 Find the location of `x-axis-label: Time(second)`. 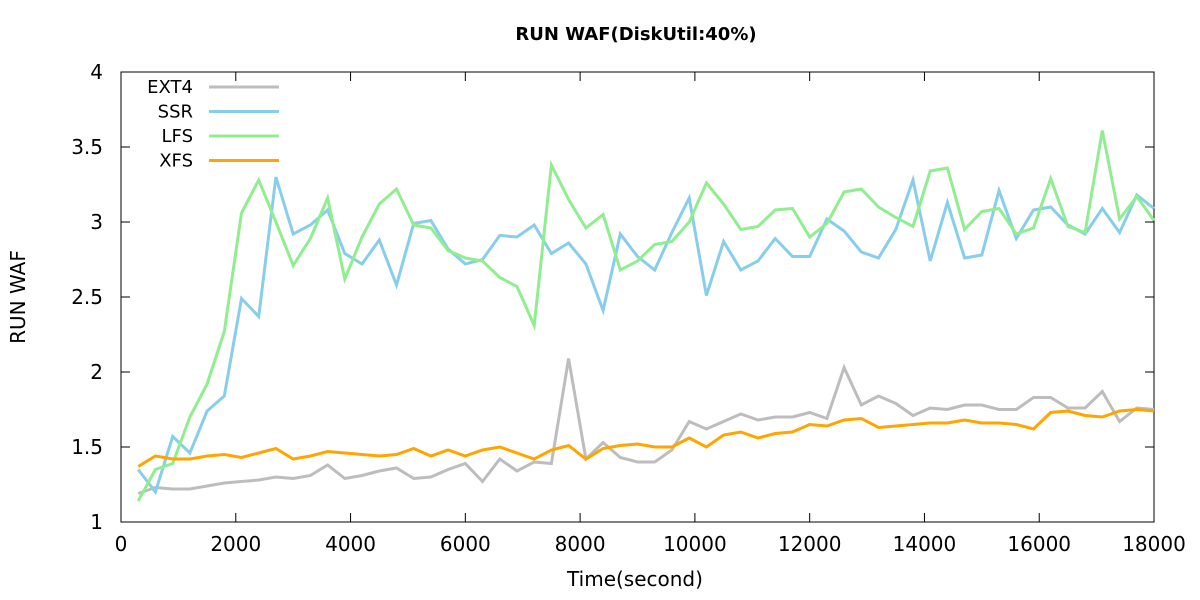

x-axis-label: Time(second) is located at coordinates (634, 579).